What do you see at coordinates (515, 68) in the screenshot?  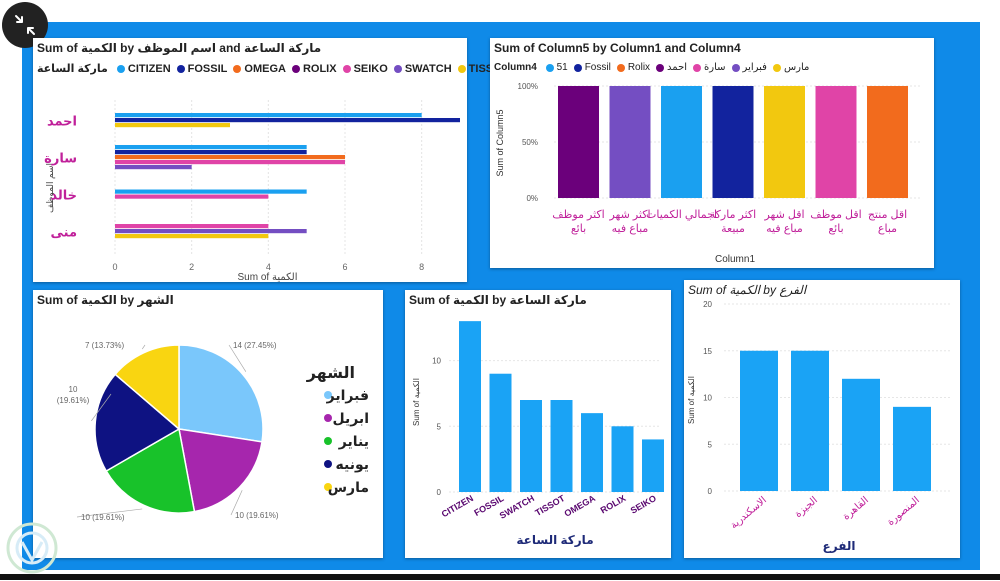 I see `legend-title: Column4` at bounding box center [515, 68].